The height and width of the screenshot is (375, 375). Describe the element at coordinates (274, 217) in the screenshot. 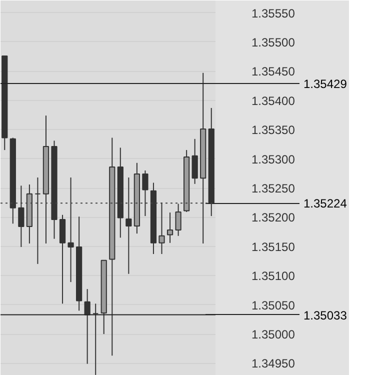

I see `y-tick-label: 1.35200` at that location.